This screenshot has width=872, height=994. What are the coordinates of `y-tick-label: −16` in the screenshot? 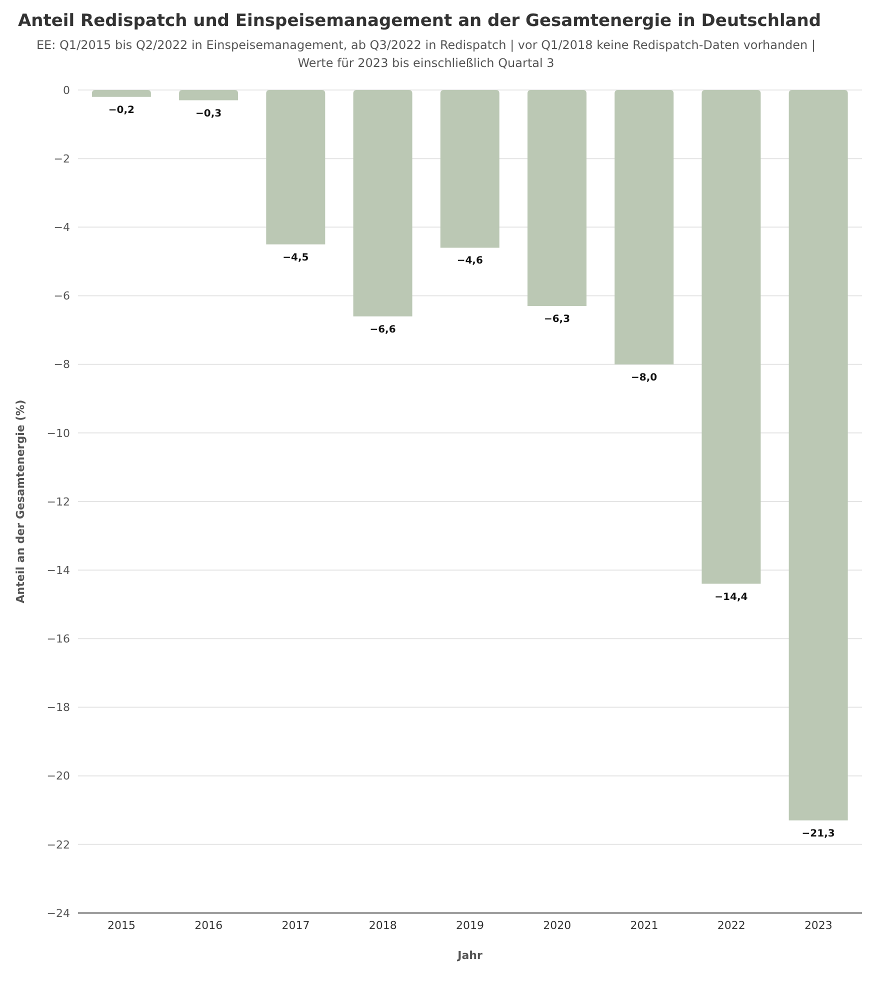 It's located at (58, 639).